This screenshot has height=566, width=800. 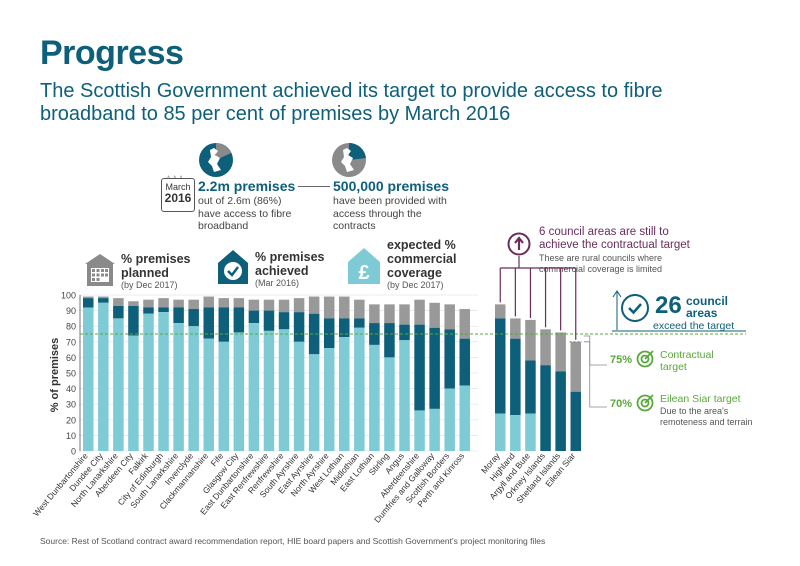 What do you see at coordinates (706, 416) in the screenshot?
I see `eilean-note: Due to the area's remoteness and terrain` at bounding box center [706, 416].